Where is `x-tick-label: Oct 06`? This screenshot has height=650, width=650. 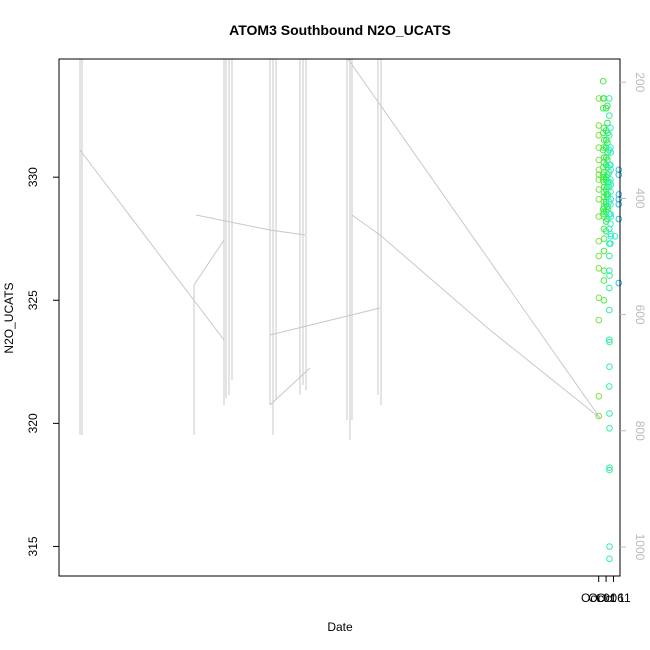 x-tick-label: Oct 06 is located at coordinates (606, 598).